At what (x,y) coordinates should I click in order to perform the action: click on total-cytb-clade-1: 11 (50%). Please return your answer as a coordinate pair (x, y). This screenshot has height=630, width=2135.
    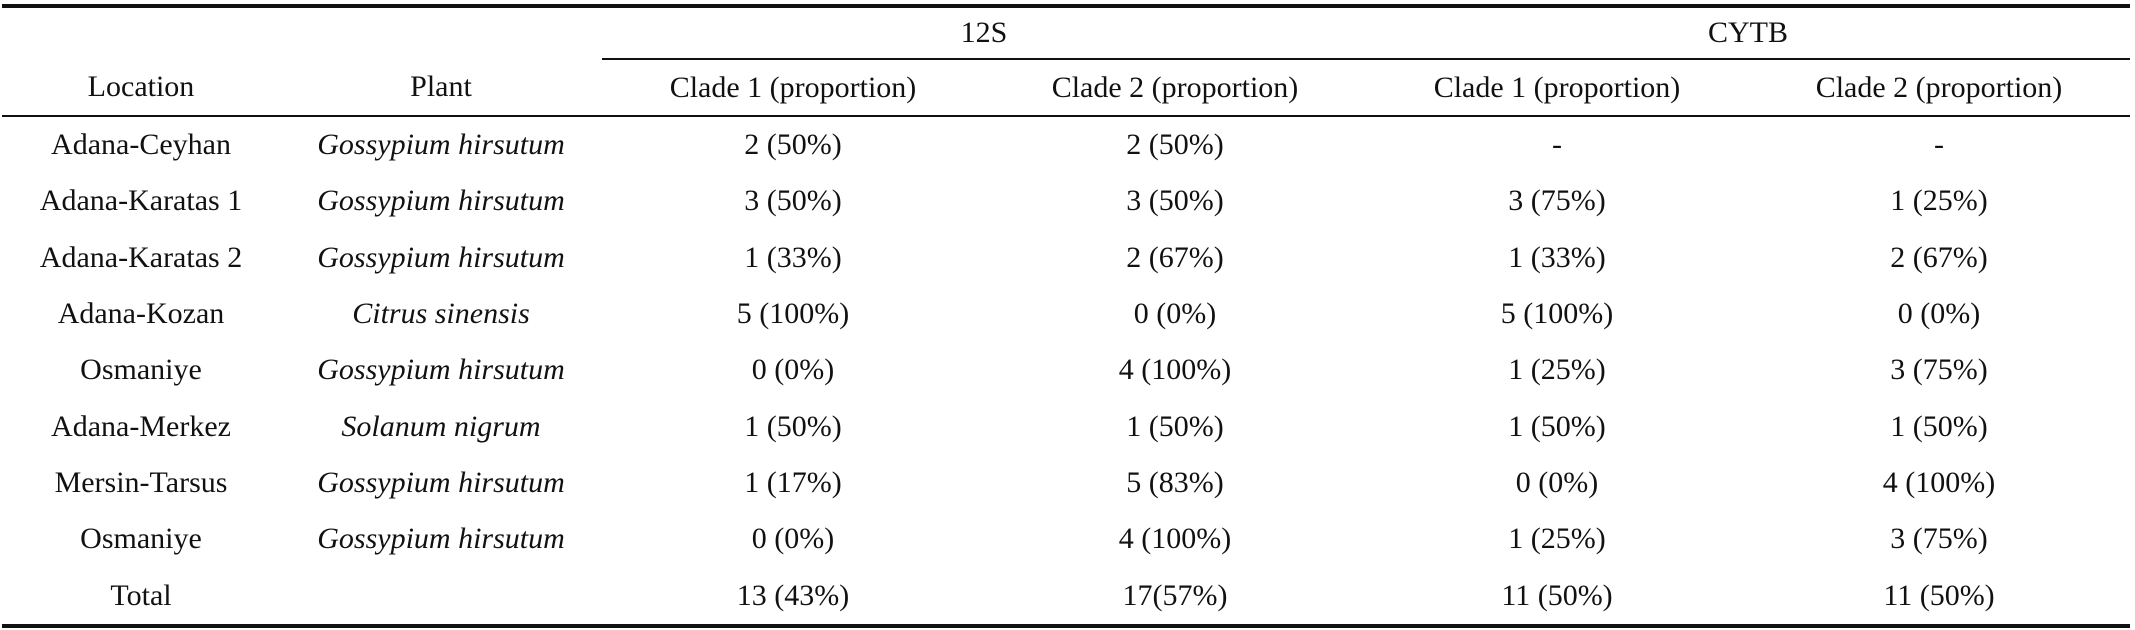
    Looking at the image, I should click on (1557, 597).